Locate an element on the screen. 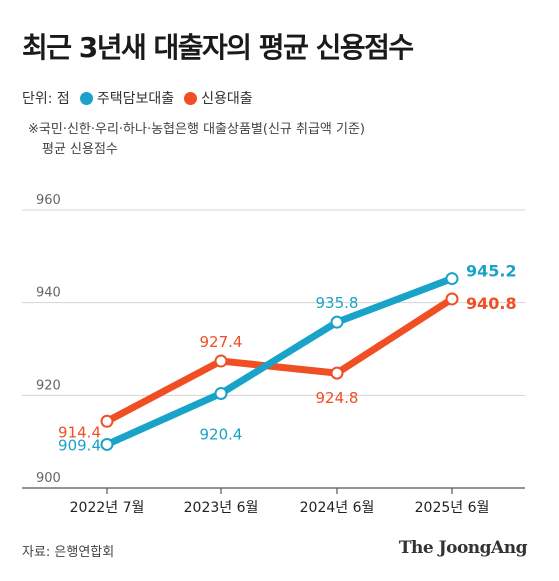 This screenshot has width=559, height=581. legend-label-credit: 신용대출 is located at coordinates (227, 99).